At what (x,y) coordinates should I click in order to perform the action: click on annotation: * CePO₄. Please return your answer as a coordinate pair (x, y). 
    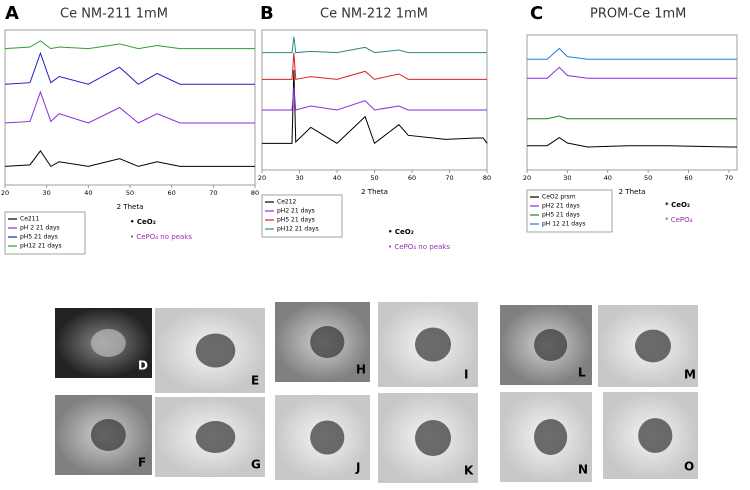
    Looking at the image, I should click on (679, 220).